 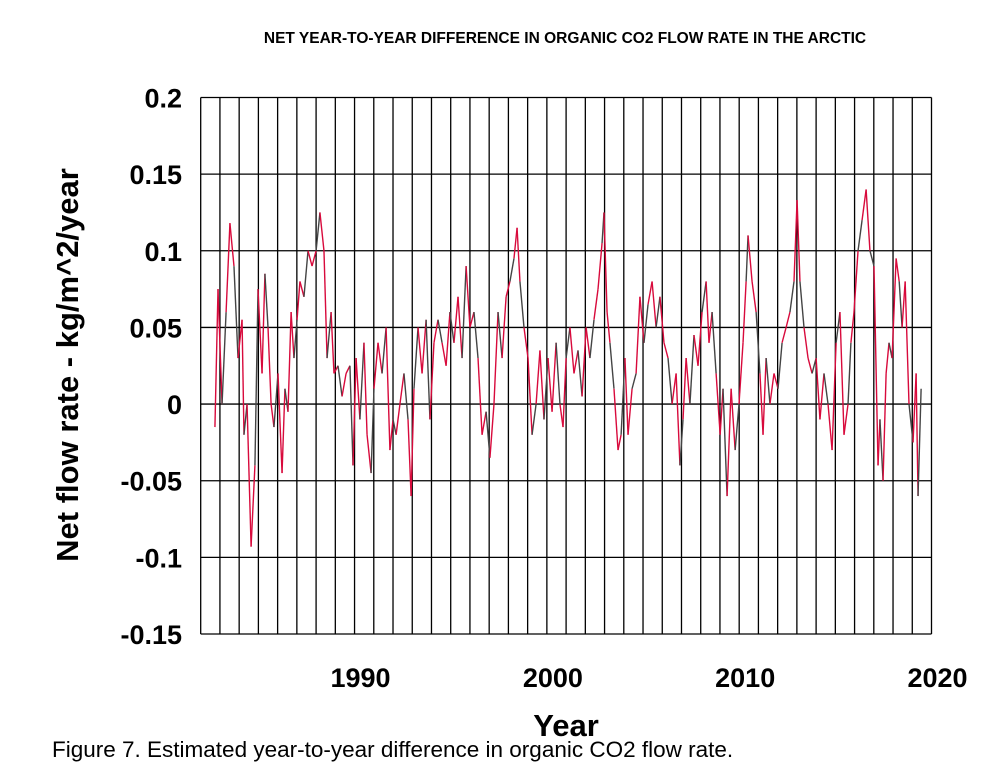 I want to click on y-tick-label: -0.1, so click(x=158, y=558).